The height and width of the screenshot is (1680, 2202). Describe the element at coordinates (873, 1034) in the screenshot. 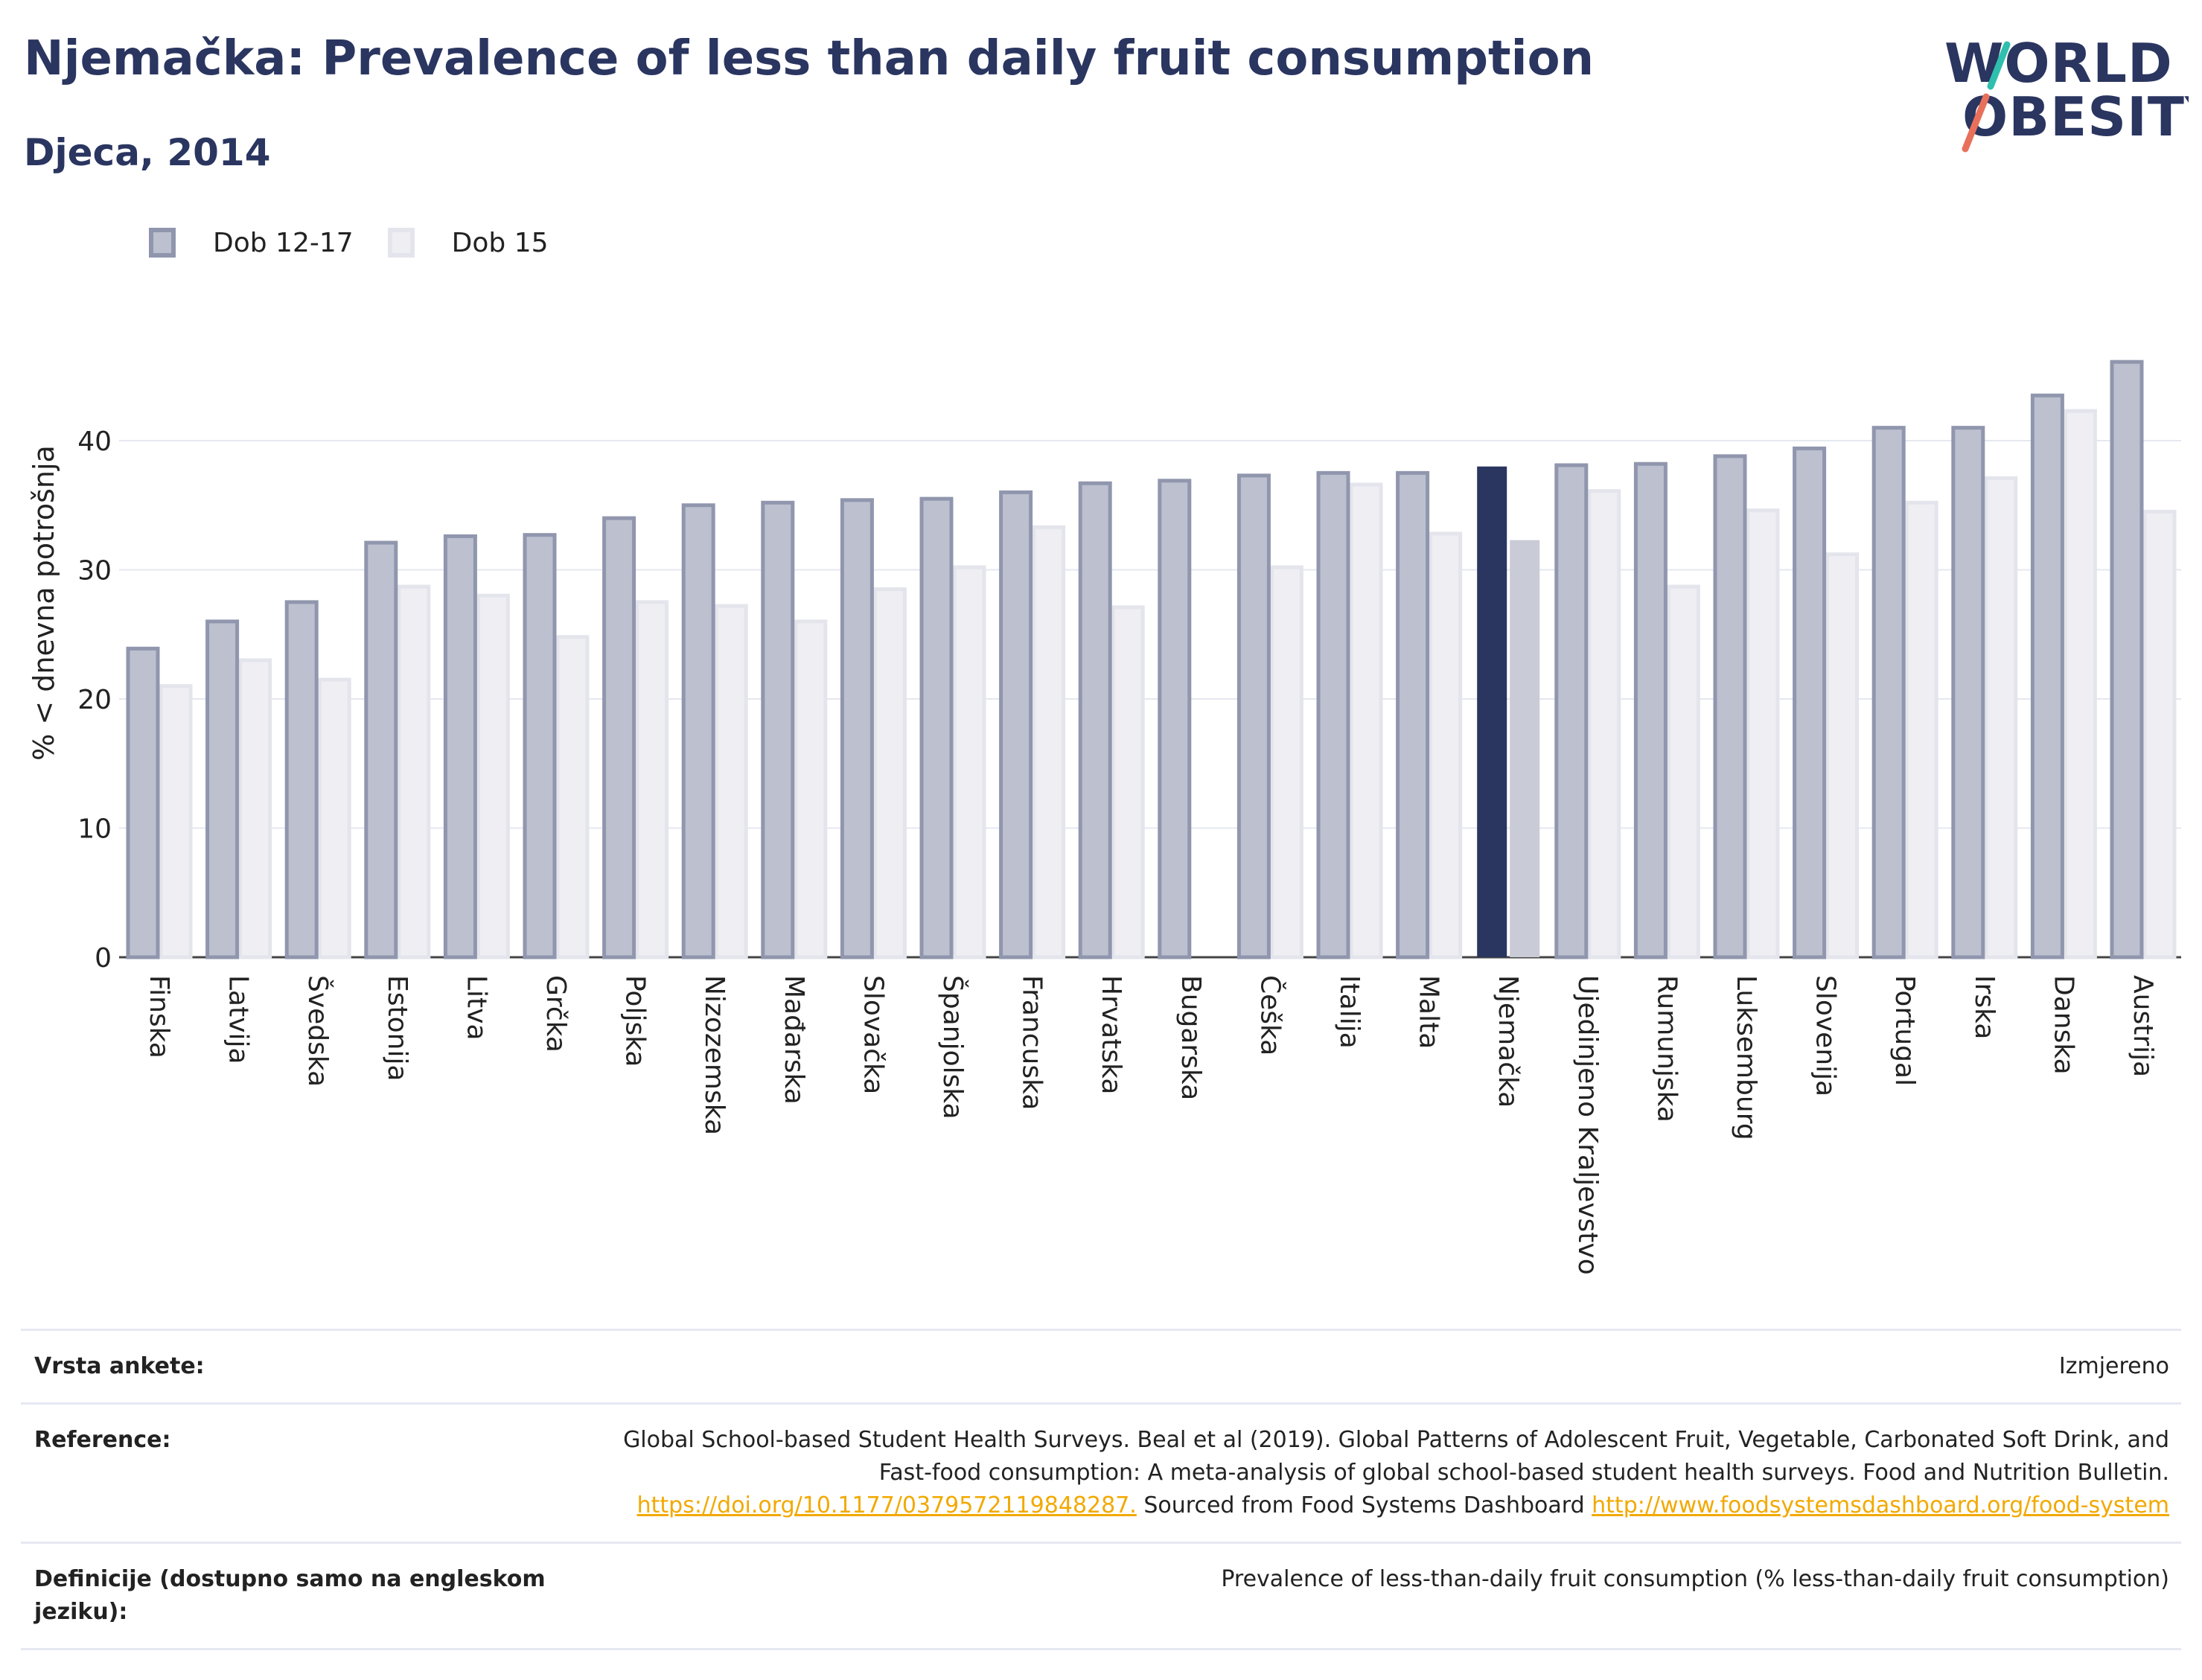

I see `x-tick-label: Slovačka` at that location.